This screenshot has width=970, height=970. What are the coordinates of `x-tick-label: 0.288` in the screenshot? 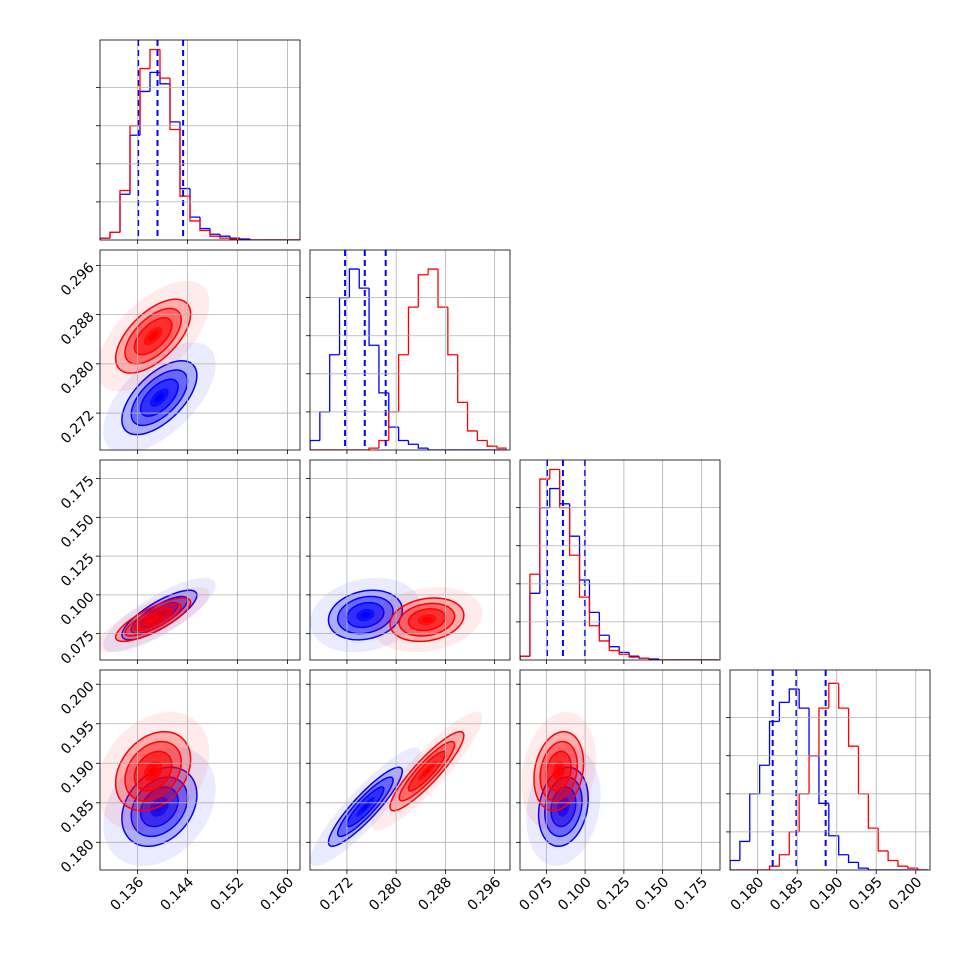 It's located at (435, 894).